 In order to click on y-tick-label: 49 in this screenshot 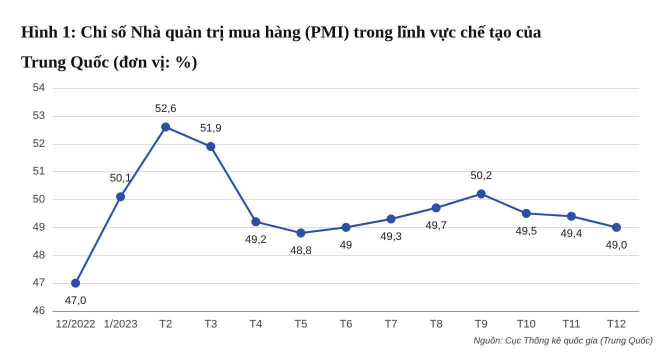, I will do `click(38, 227)`.